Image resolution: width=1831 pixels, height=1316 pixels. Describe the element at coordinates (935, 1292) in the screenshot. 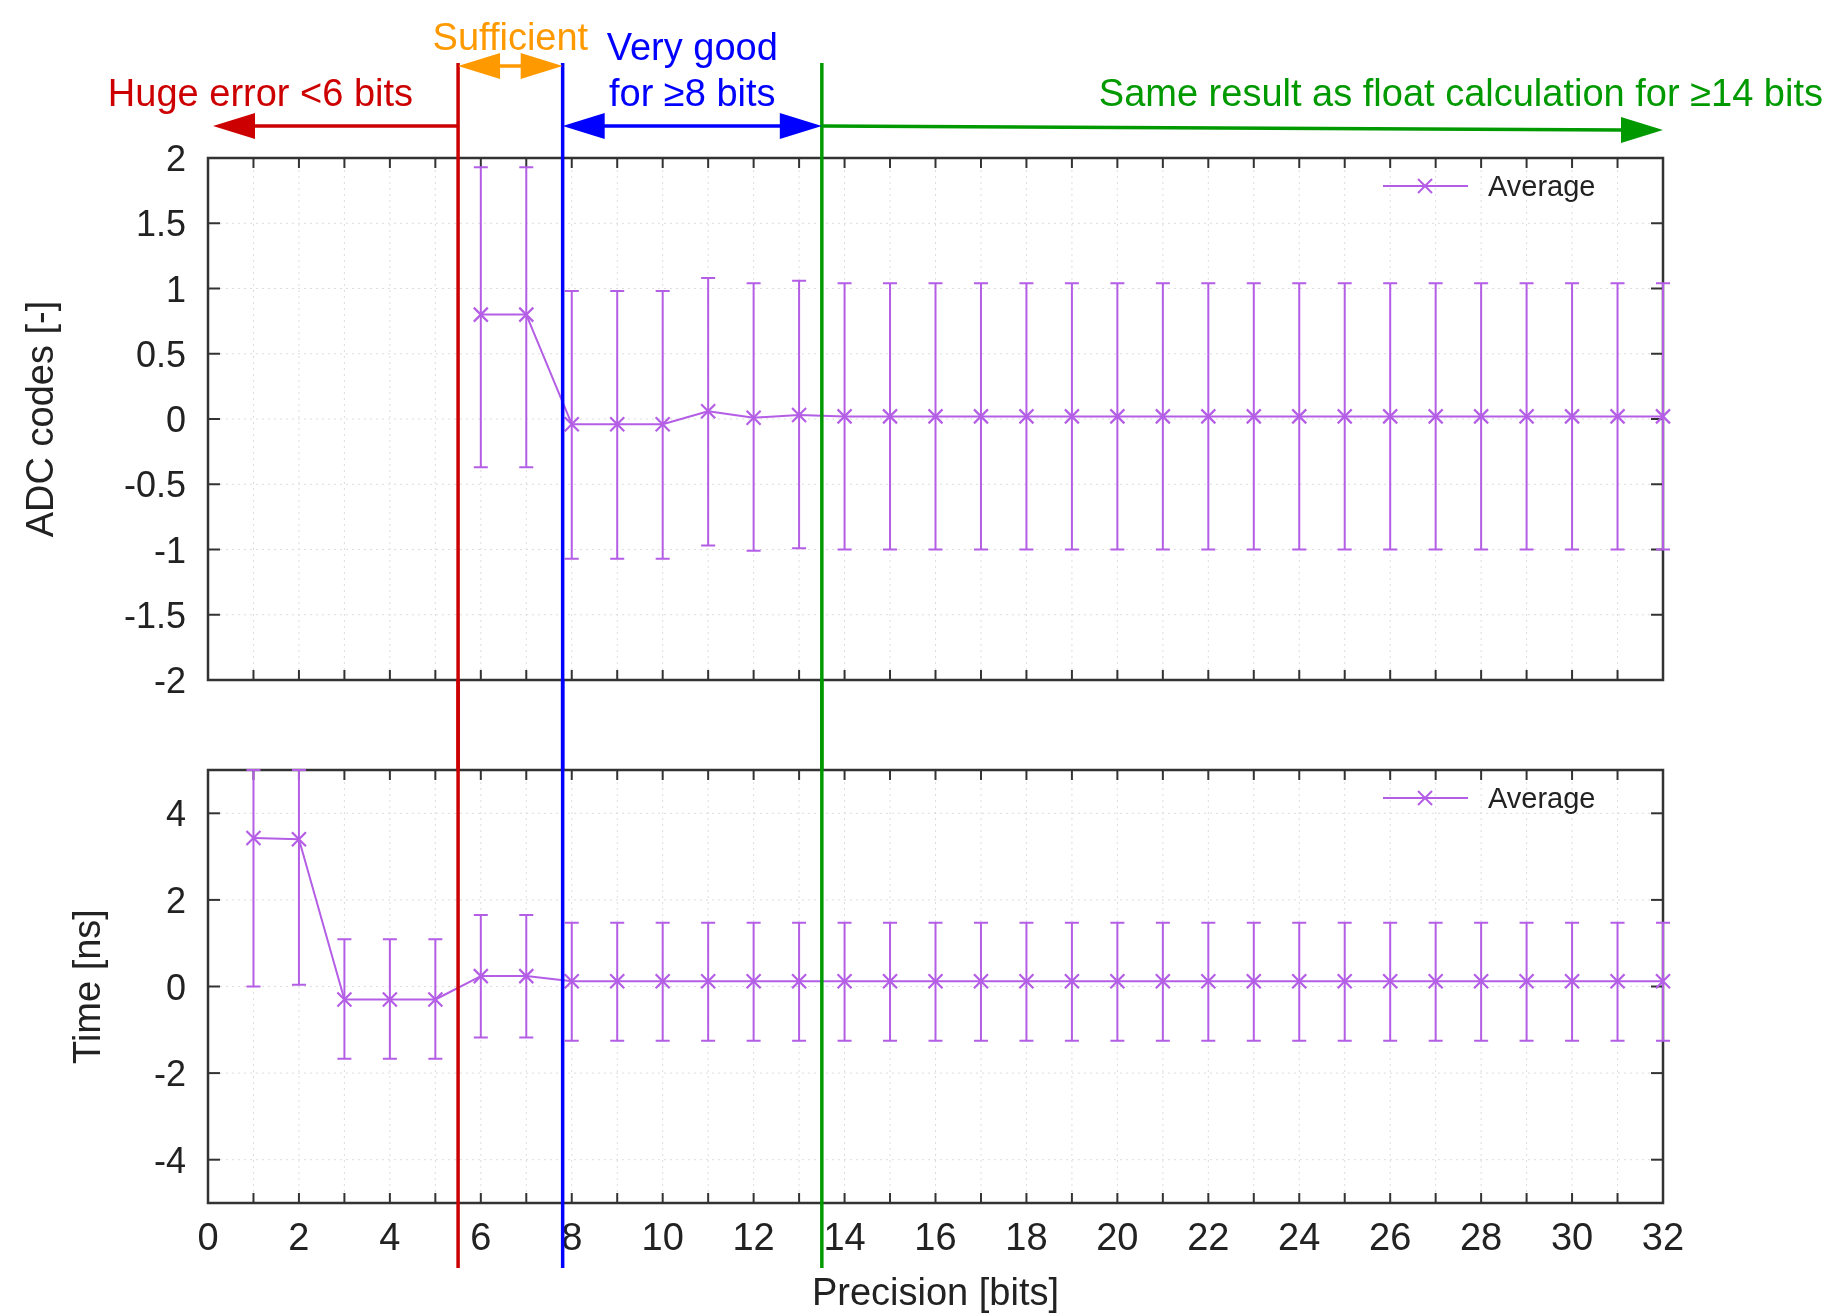

I see `x-axis-title: Precision [bits]` at that location.